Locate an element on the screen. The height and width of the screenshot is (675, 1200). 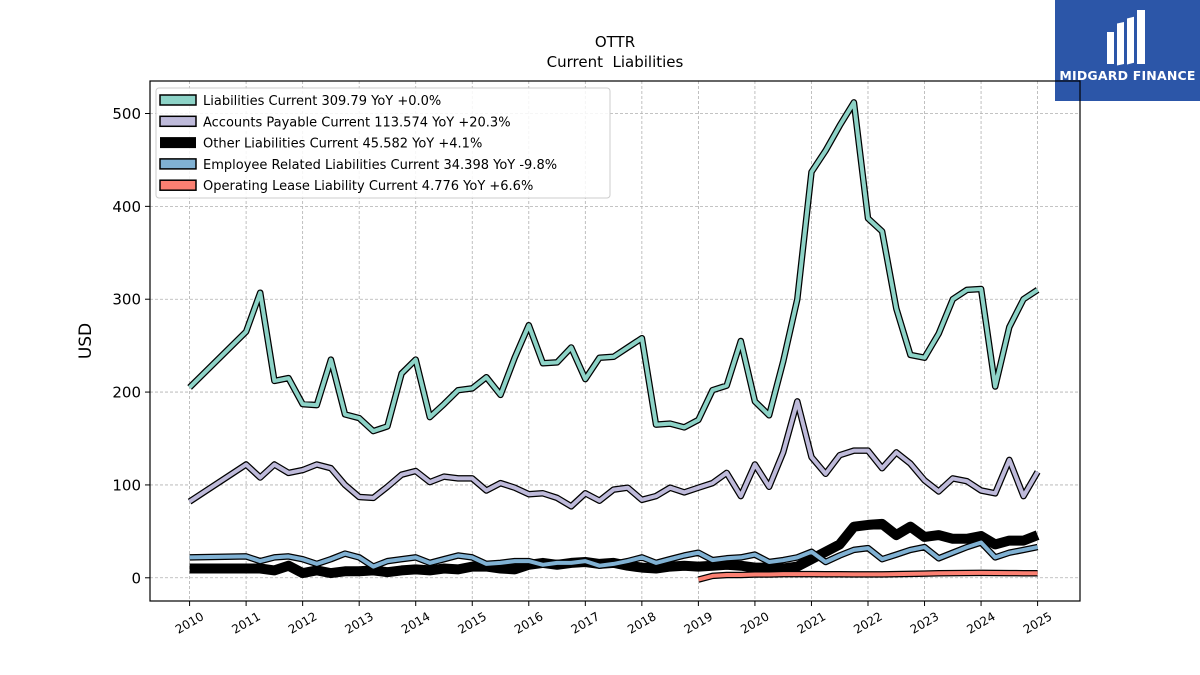
legend-label: Liabilities Current 309.79 YoY +0.0% is located at coordinates (322, 101).